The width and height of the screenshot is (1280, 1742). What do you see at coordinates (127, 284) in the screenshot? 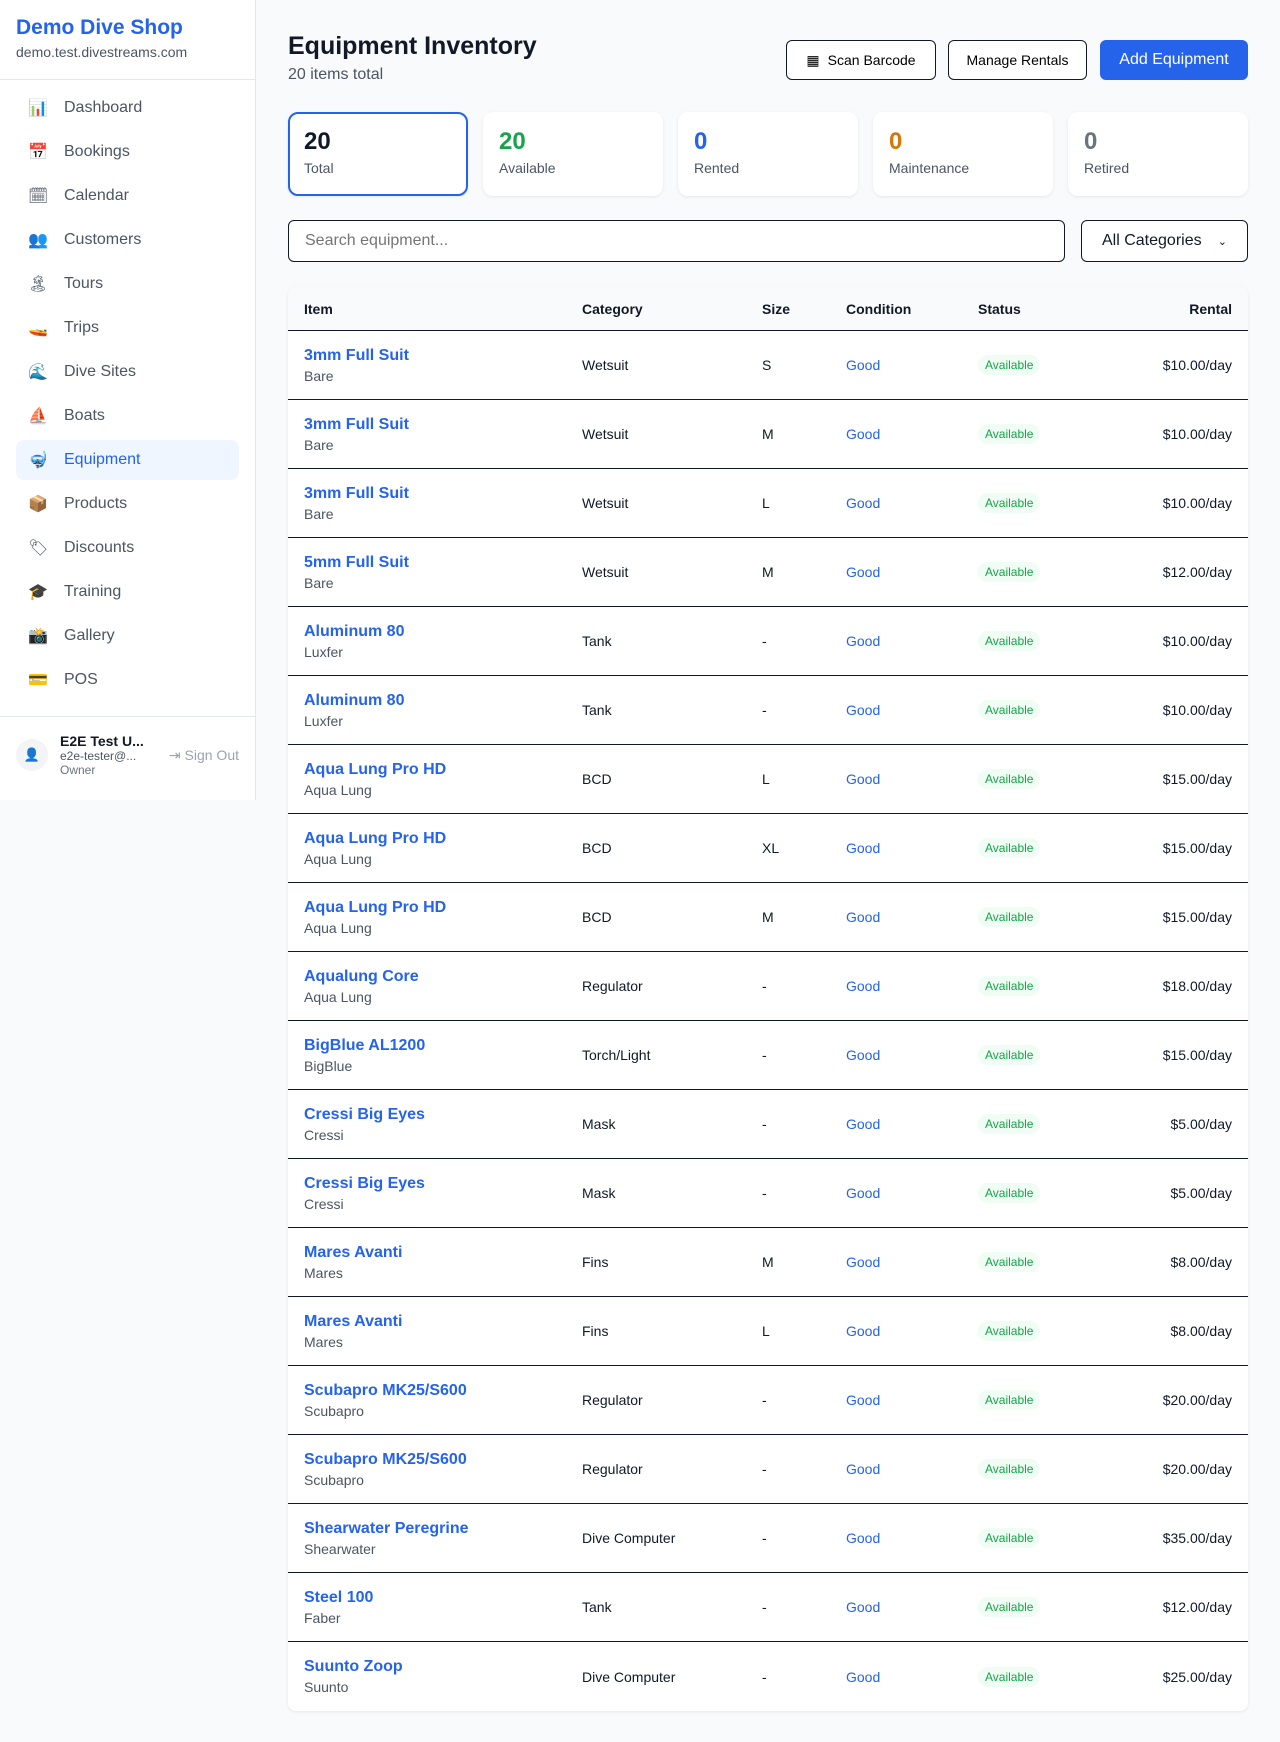
I see `sidebar-item-tours: 🏝 Tours` at bounding box center [127, 284].